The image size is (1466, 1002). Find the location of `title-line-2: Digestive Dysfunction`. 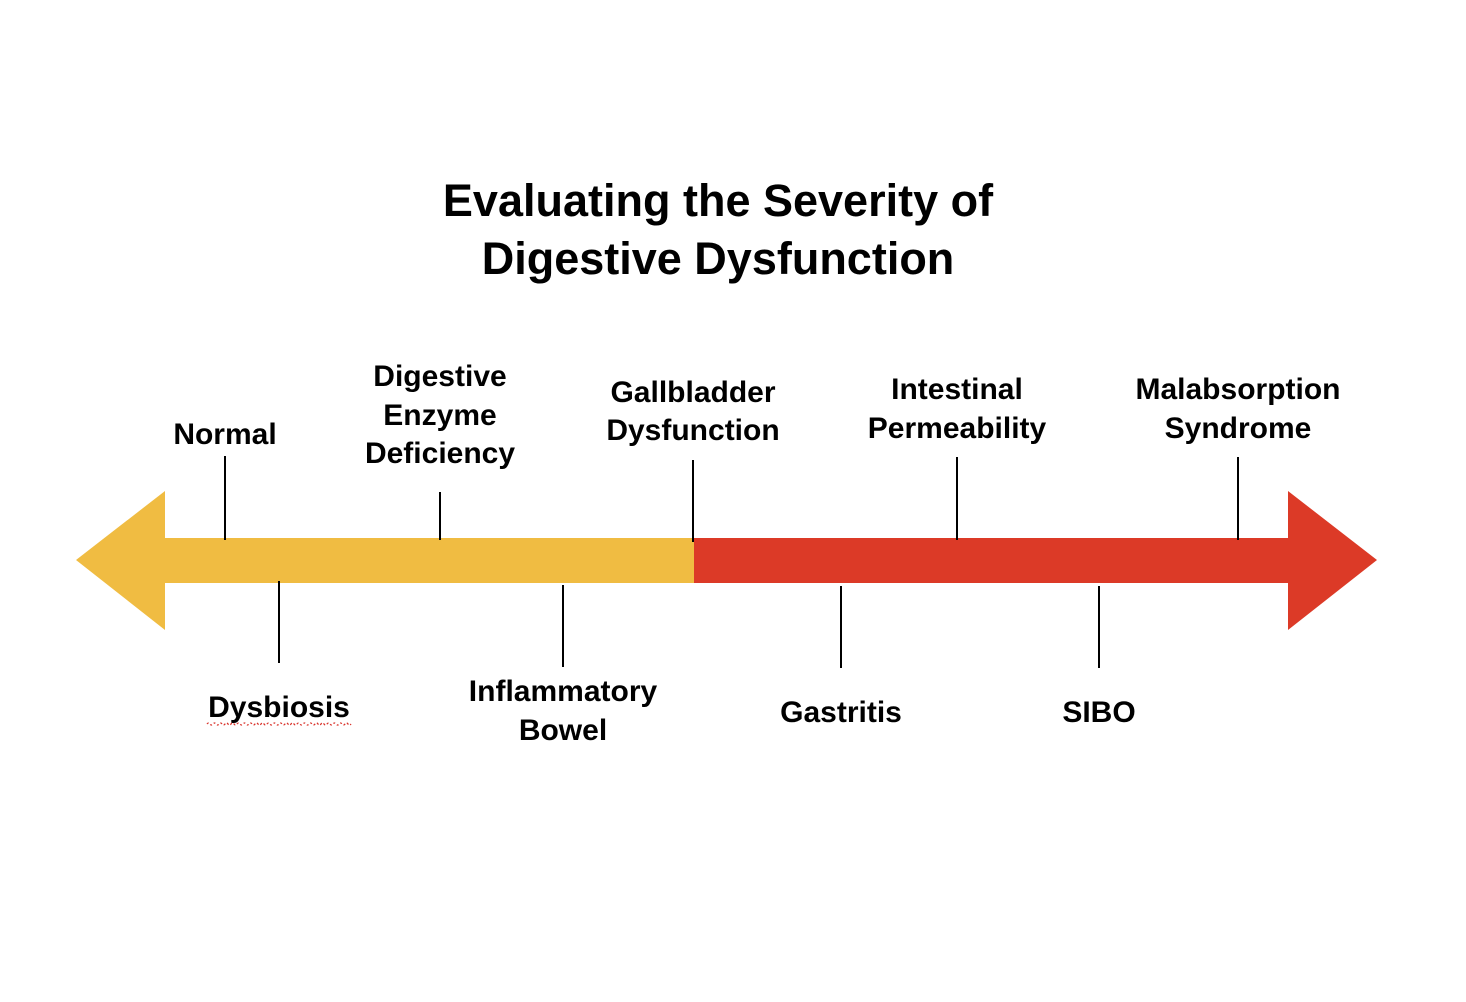

title-line-2: Digestive Dysfunction is located at coordinates (718, 258).